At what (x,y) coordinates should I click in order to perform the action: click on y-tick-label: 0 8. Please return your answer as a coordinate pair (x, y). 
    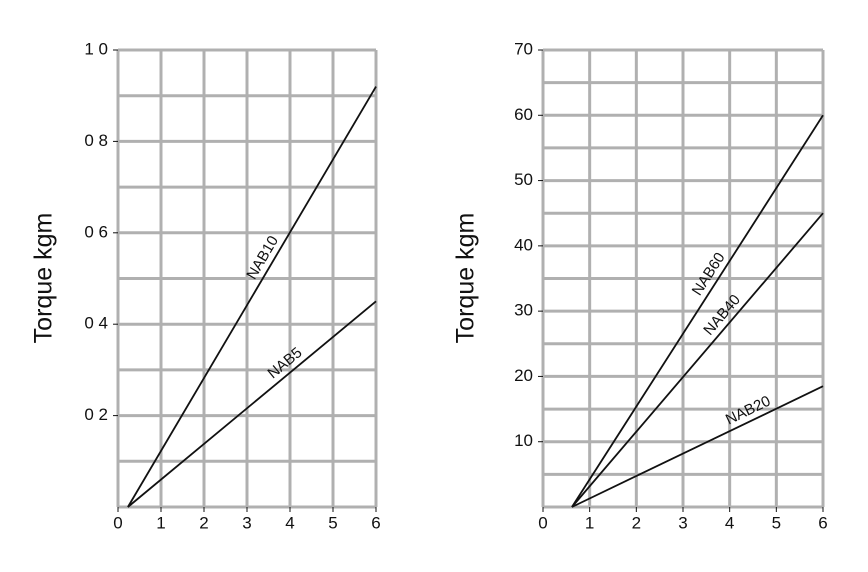
    Looking at the image, I should click on (96, 140).